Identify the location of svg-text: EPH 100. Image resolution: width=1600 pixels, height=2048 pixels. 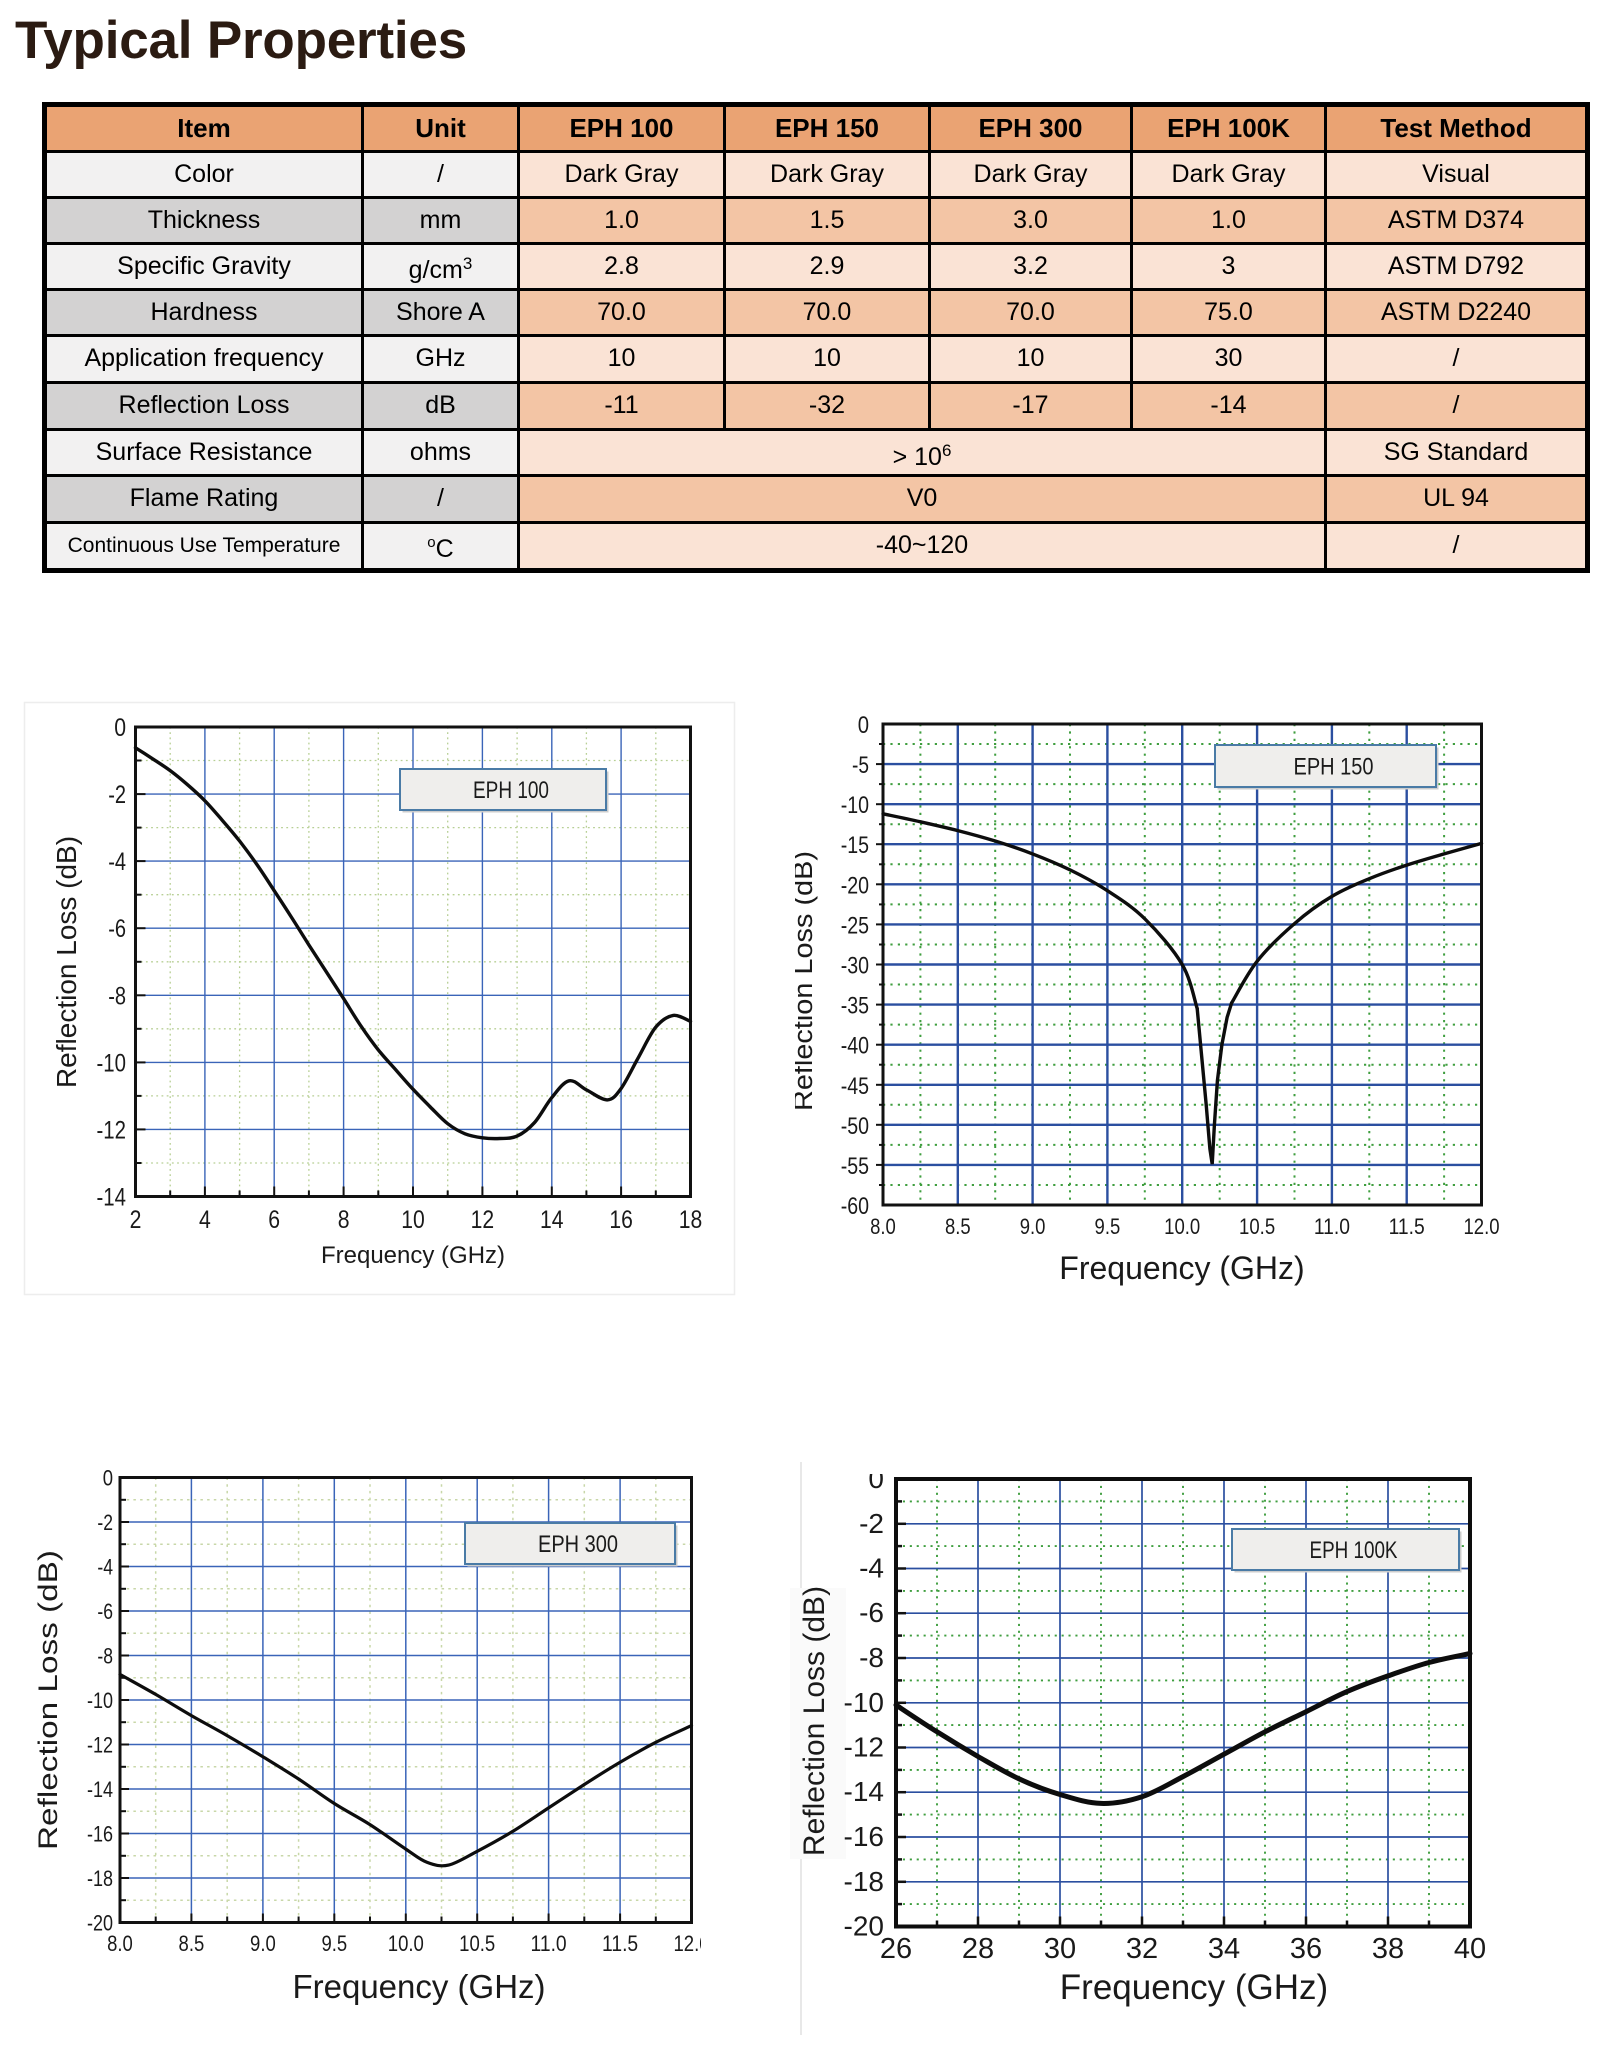
(511, 790).